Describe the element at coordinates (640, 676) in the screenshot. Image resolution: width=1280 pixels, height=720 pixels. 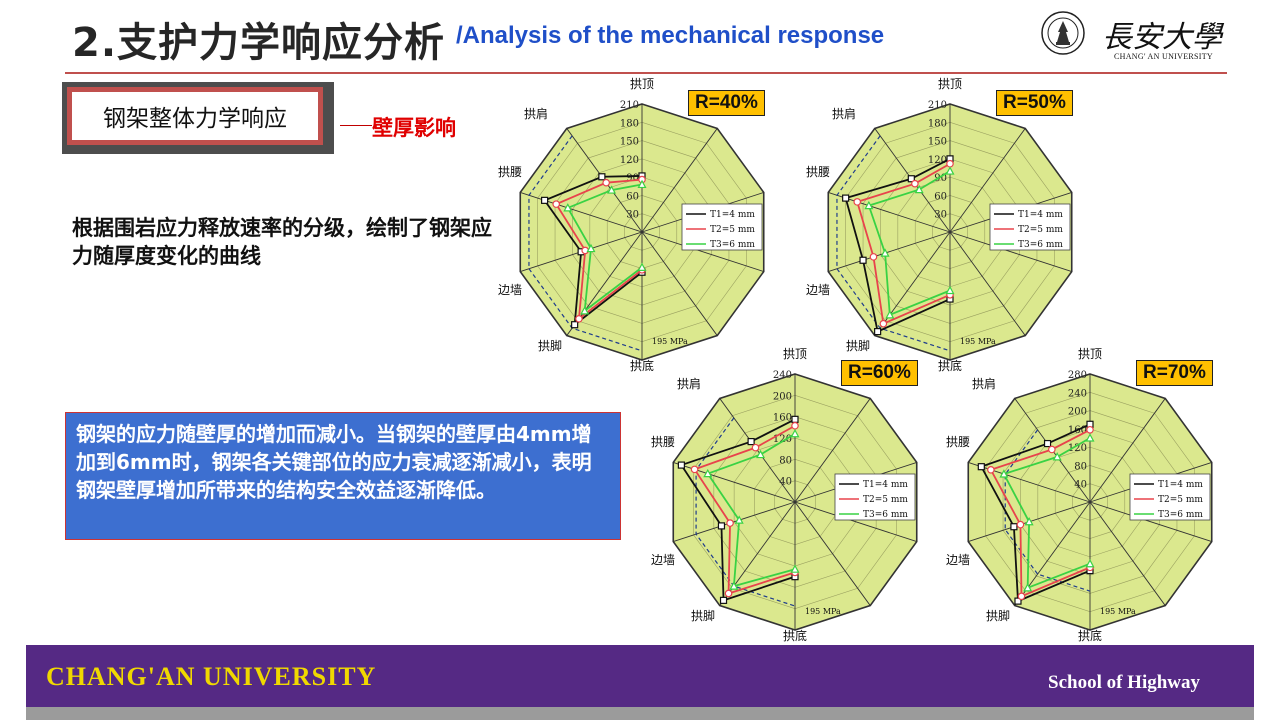
I see `footer-bar` at that location.